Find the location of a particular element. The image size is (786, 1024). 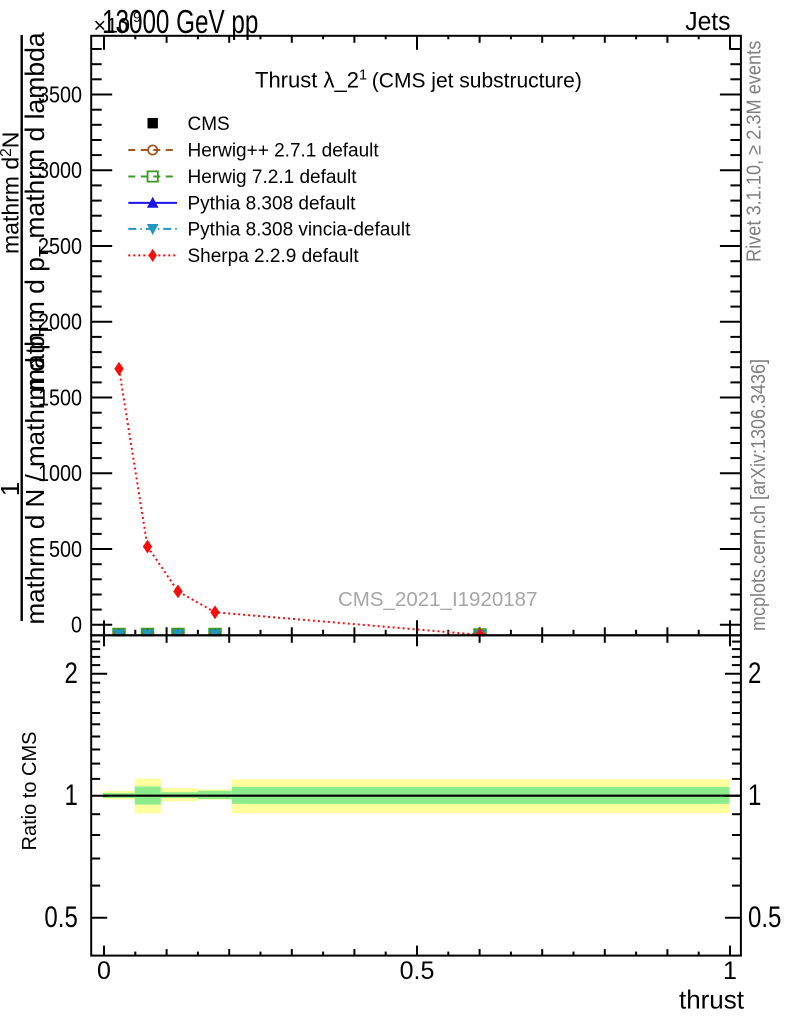

svg-text: Pythia 8.308 vincia-default is located at coordinates (300, 230).